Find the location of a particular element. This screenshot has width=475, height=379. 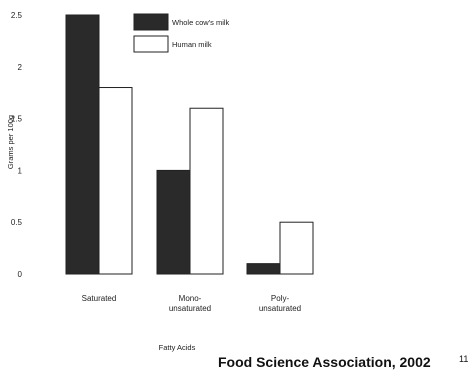

legend-label: Whole cow's milk is located at coordinates (201, 22).